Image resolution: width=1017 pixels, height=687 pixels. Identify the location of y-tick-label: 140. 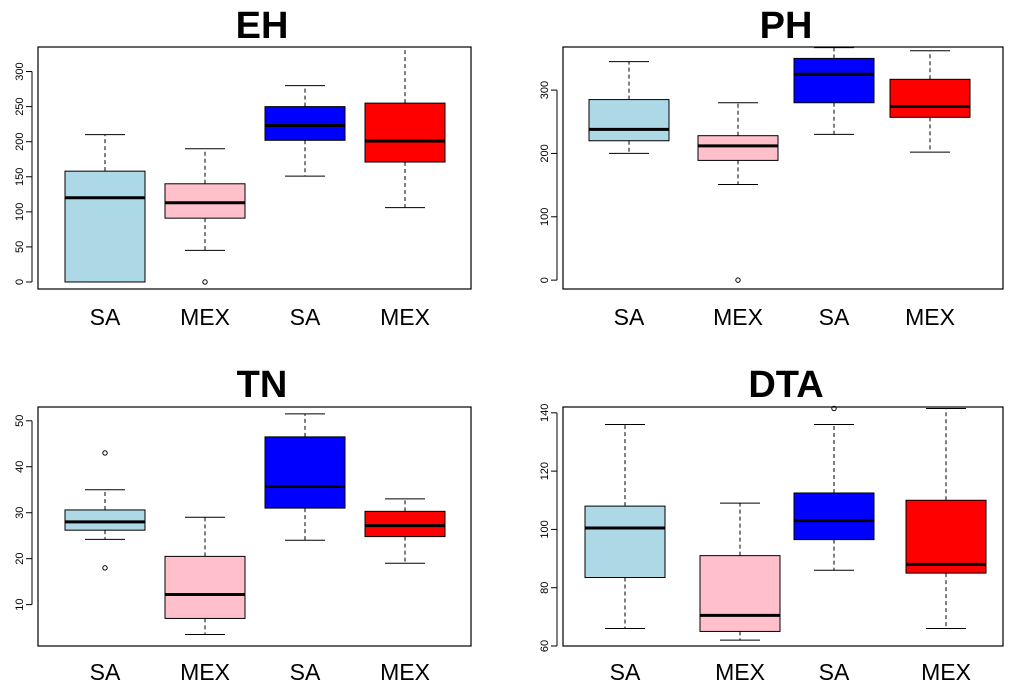
(545, 413).